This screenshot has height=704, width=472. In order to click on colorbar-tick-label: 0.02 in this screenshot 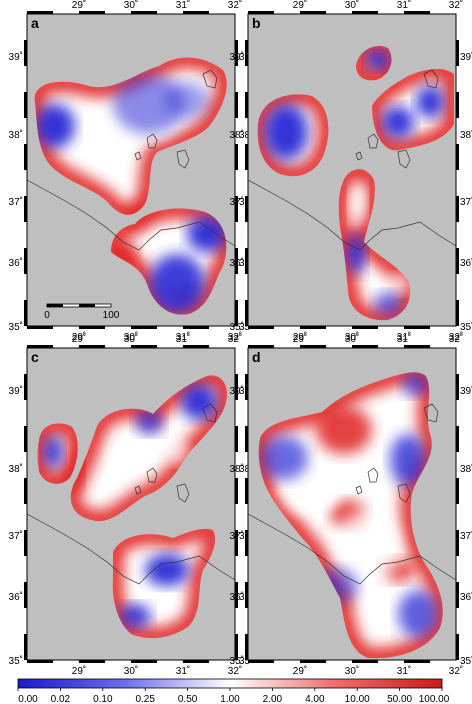, I will do `click(61, 699)`.